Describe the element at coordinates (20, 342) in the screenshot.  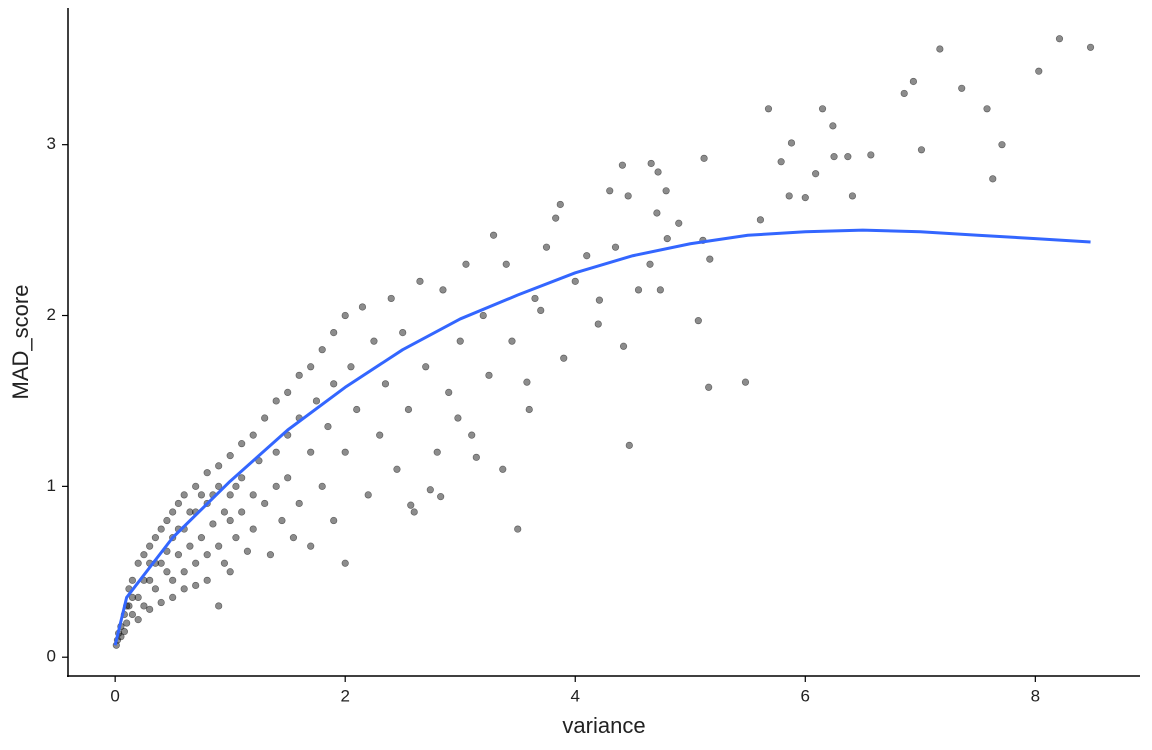
I see `y-axis-title: MAD_score` at that location.